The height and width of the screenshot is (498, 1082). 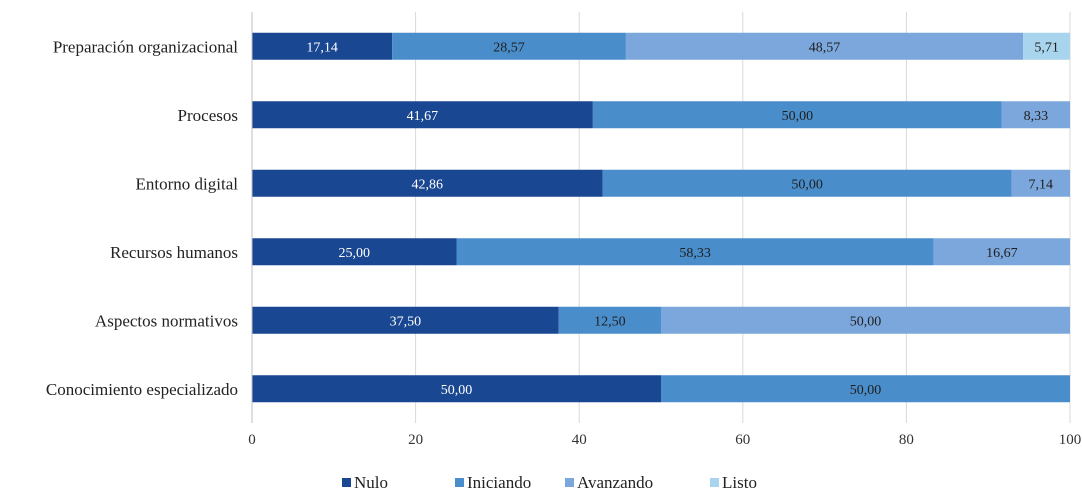 I want to click on bar-data-label: 12,50, so click(x=610, y=321).